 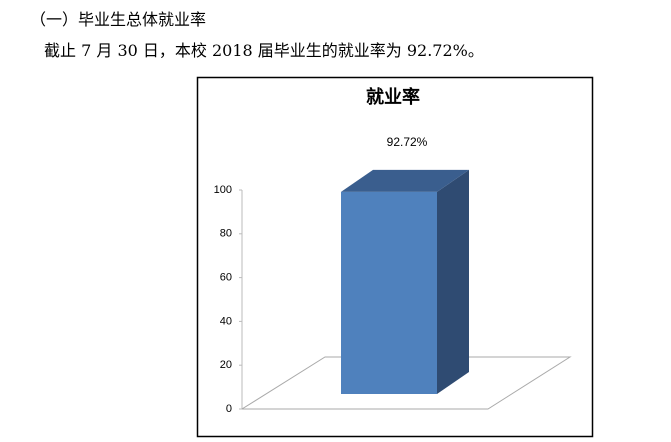 I want to click on paragraph: 截止 7 月 30 日，本校 2018 届毕业生的就业率为 92.72%。, so click(x=264, y=50).